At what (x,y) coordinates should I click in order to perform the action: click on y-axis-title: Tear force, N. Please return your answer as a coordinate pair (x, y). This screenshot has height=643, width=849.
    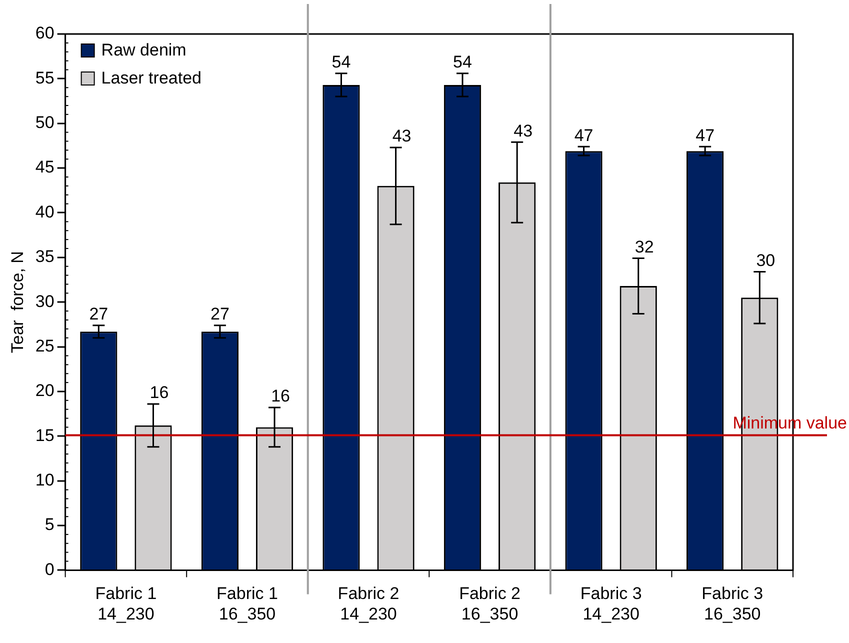
    Looking at the image, I should click on (17, 302).